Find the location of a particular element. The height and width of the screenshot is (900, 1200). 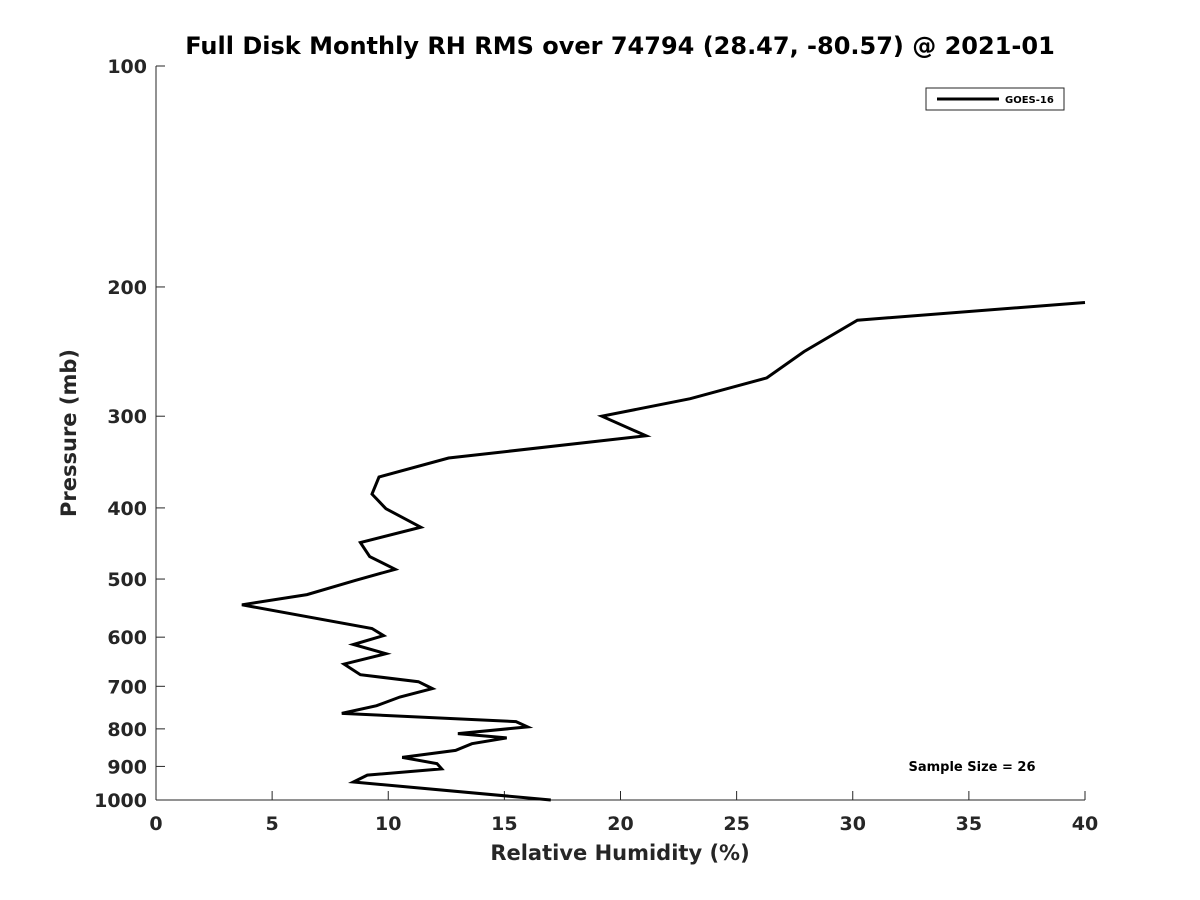

x-tick-label-35: 35 is located at coordinates (969, 824).